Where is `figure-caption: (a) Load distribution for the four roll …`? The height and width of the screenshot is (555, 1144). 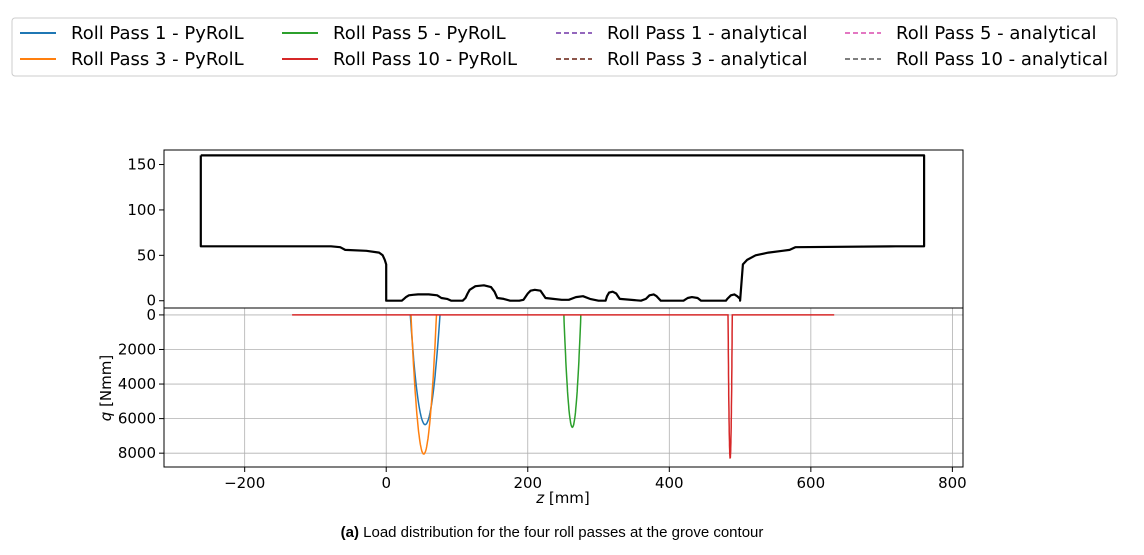
figure-caption: (a) Load distribution for the four roll … is located at coordinates (552, 532).